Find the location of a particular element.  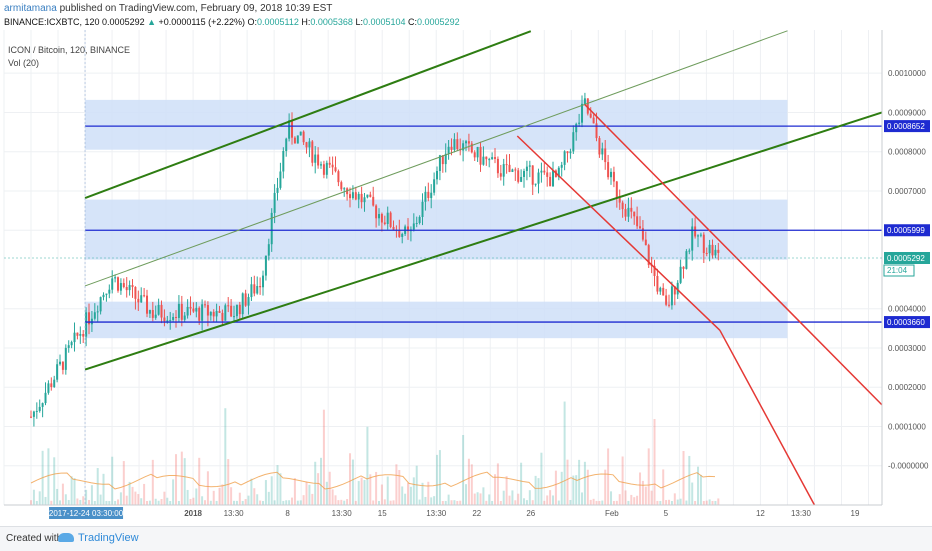

y-tick-label: -0.0000000 is located at coordinates (908, 466).